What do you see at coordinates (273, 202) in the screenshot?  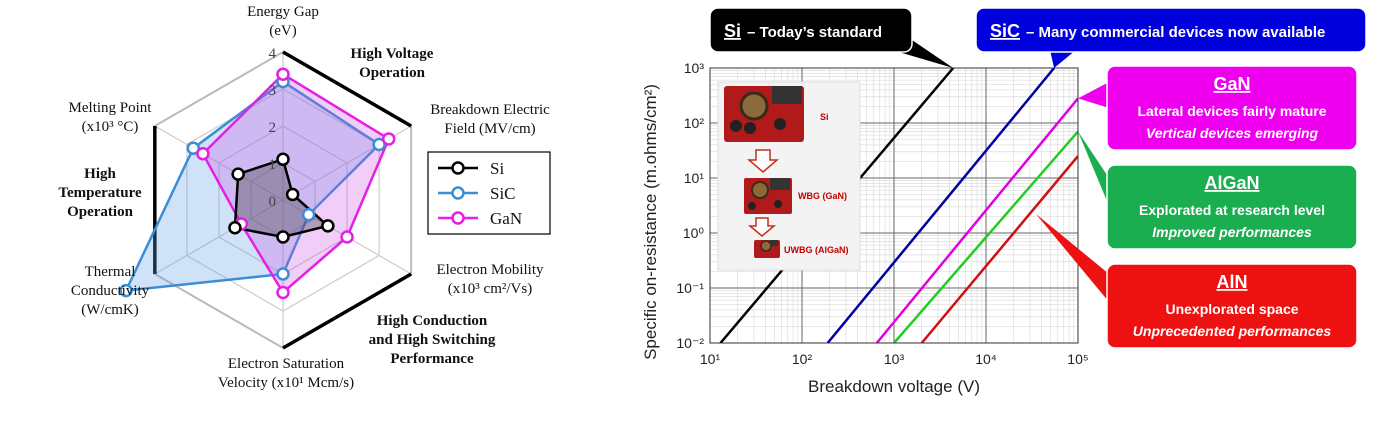 I see `radar-tick-label: 0` at bounding box center [273, 202].